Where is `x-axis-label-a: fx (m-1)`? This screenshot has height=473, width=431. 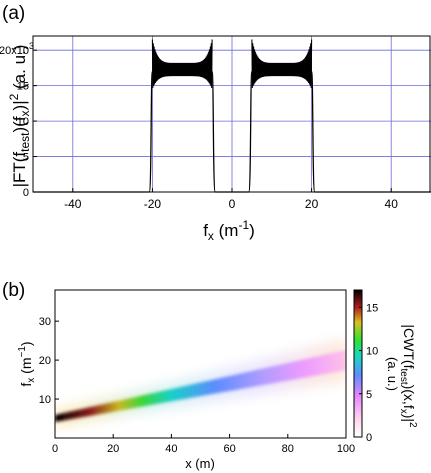 x-axis-label-a: fx (m-1) is located at coordinates (229, 230).